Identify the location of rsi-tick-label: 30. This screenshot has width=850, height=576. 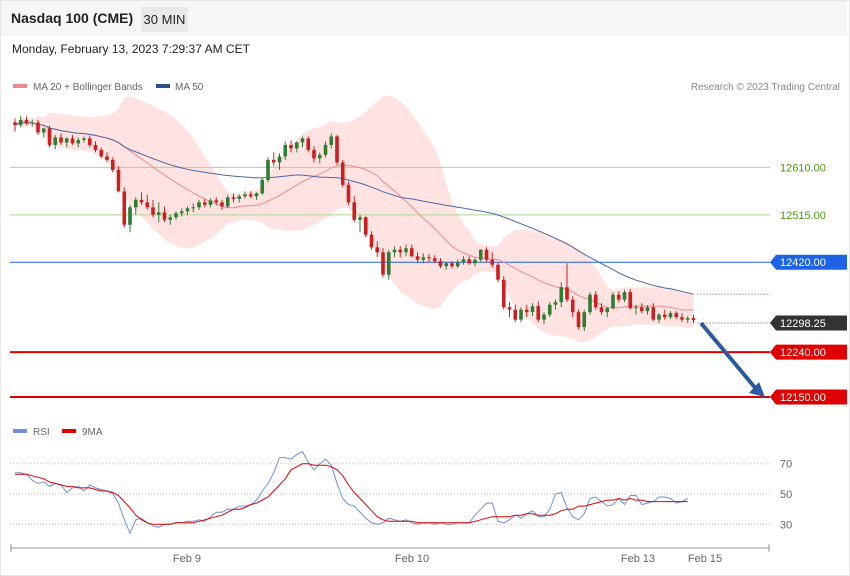
(786, 525).